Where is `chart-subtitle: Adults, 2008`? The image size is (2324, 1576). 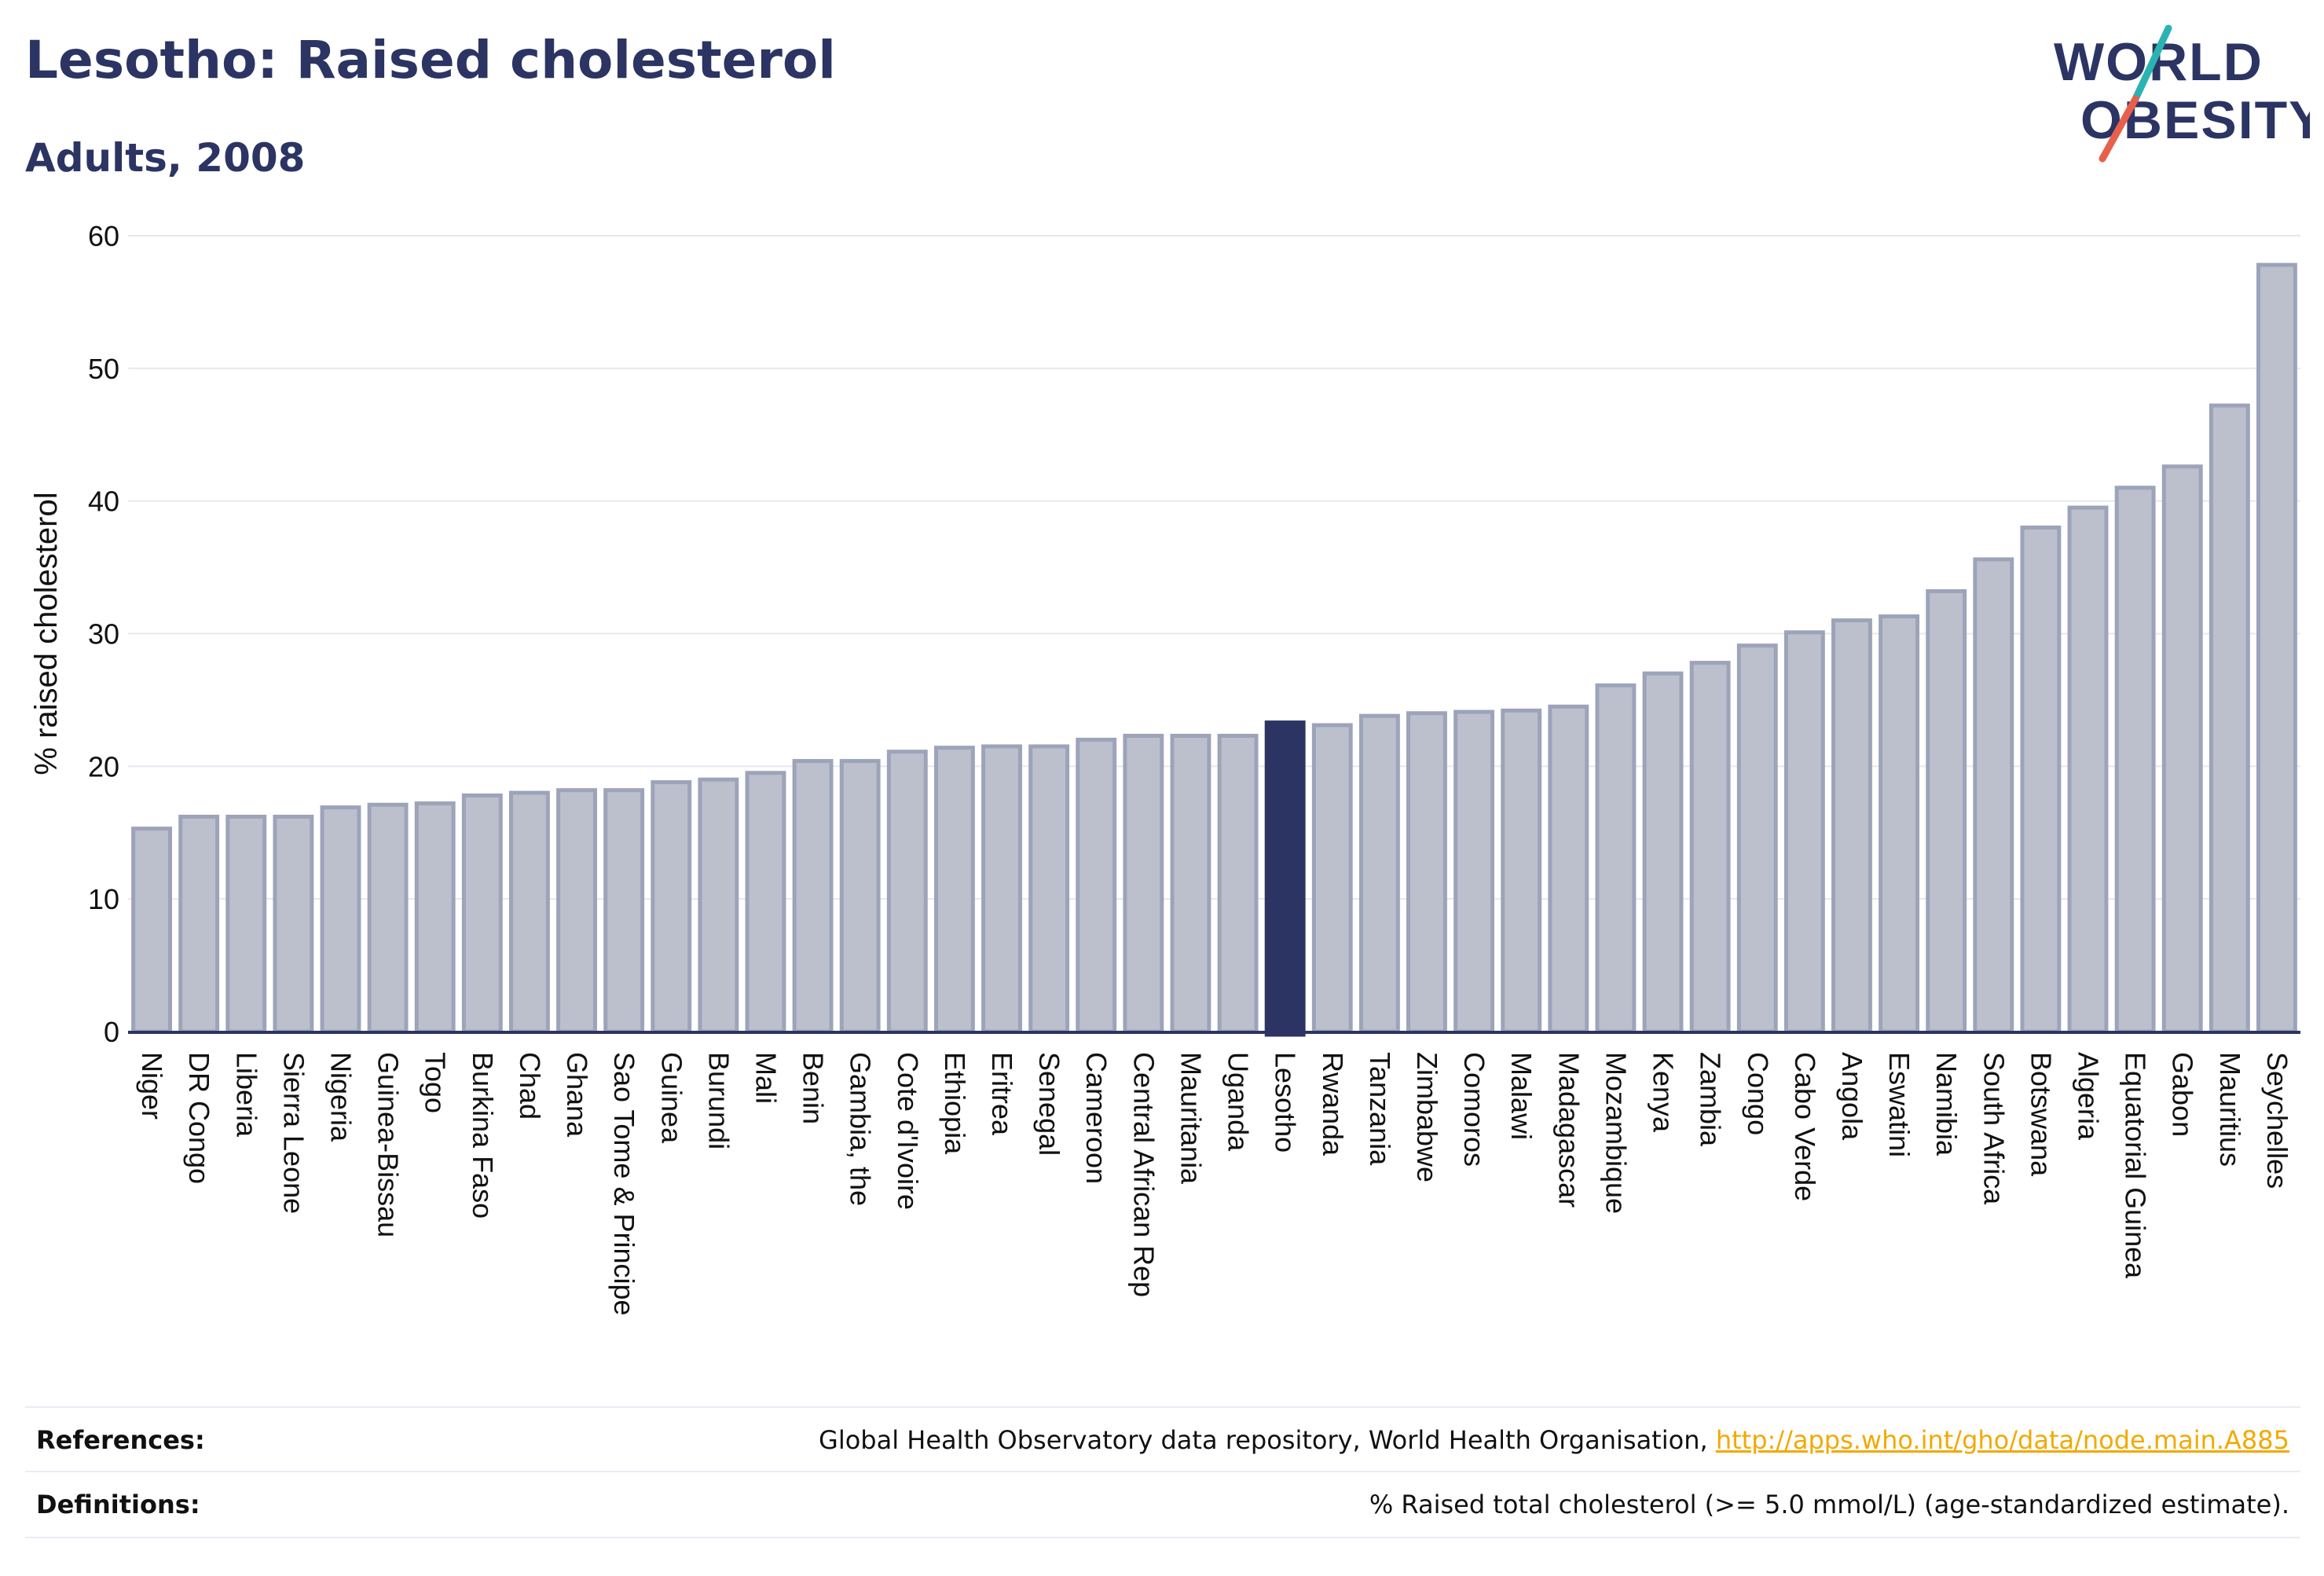 chart-subtitle: Adults, 2008 is located at coordinates (165, 158).